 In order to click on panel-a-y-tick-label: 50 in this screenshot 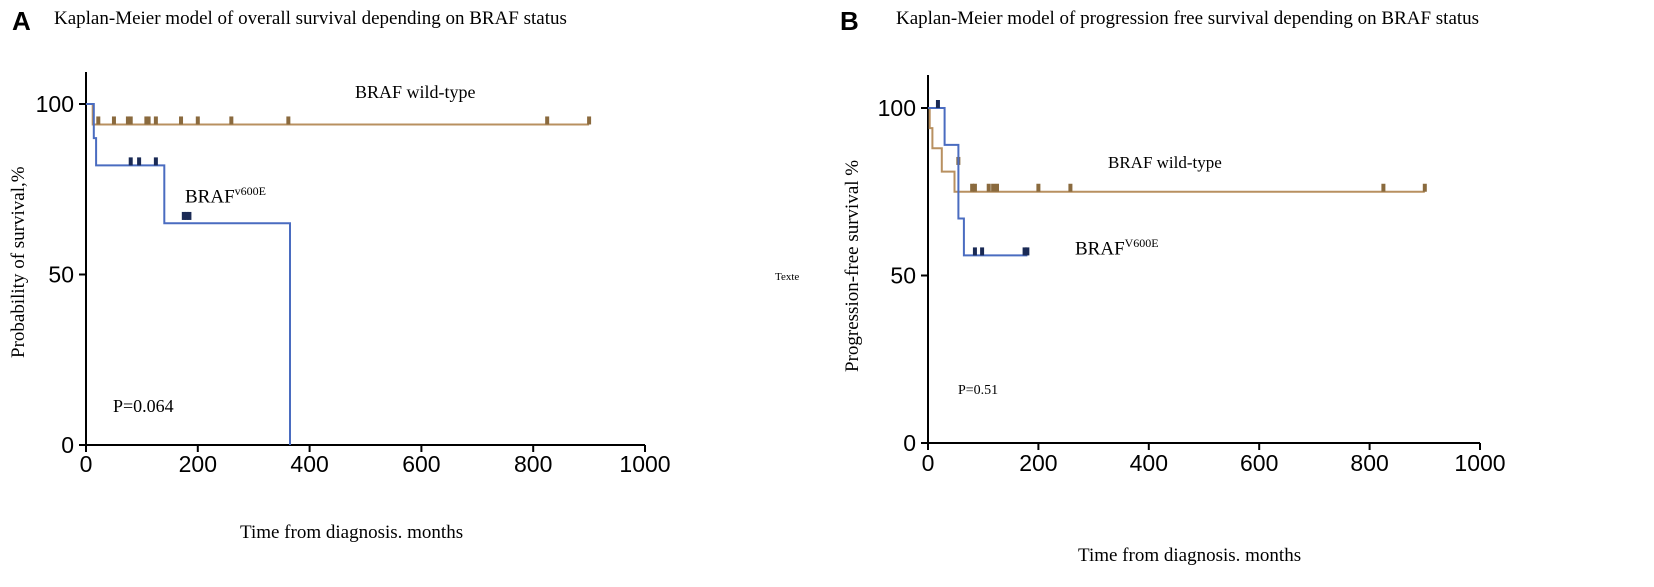, I will do `click(61, 275)`.